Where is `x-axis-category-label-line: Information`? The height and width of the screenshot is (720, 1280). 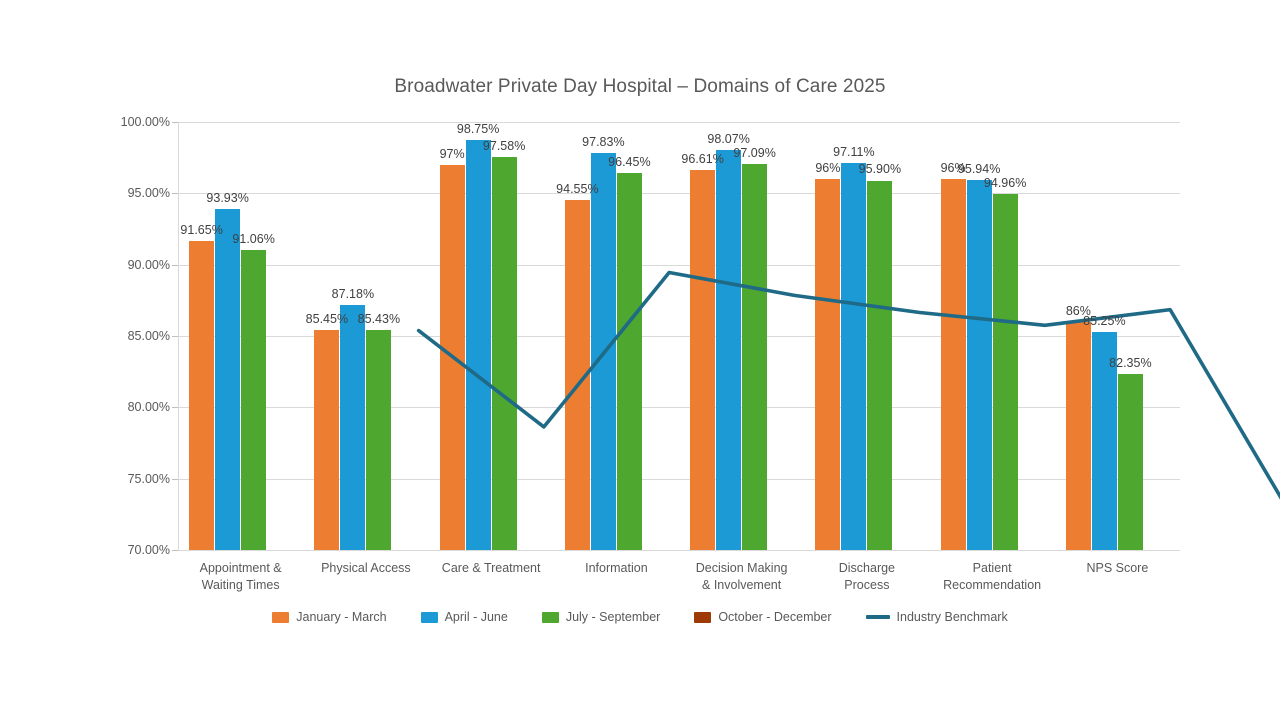
x-axis-category-label-line: Information is located at coordinates (616, 568).